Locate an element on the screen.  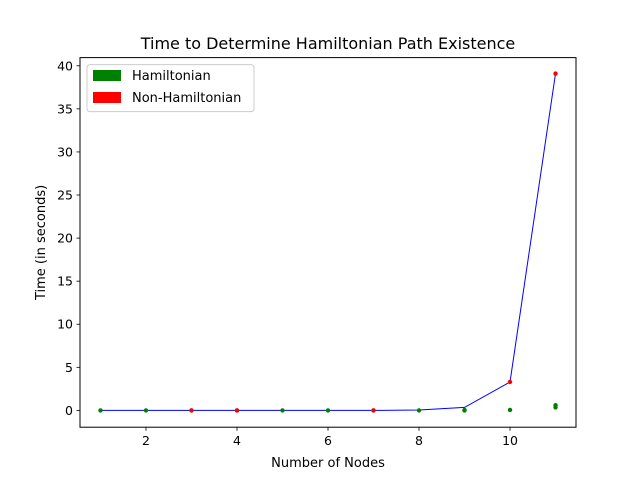
legend-label-non-hamiltonian: Non-Hamiltonian is located at coordinates (186, 98).